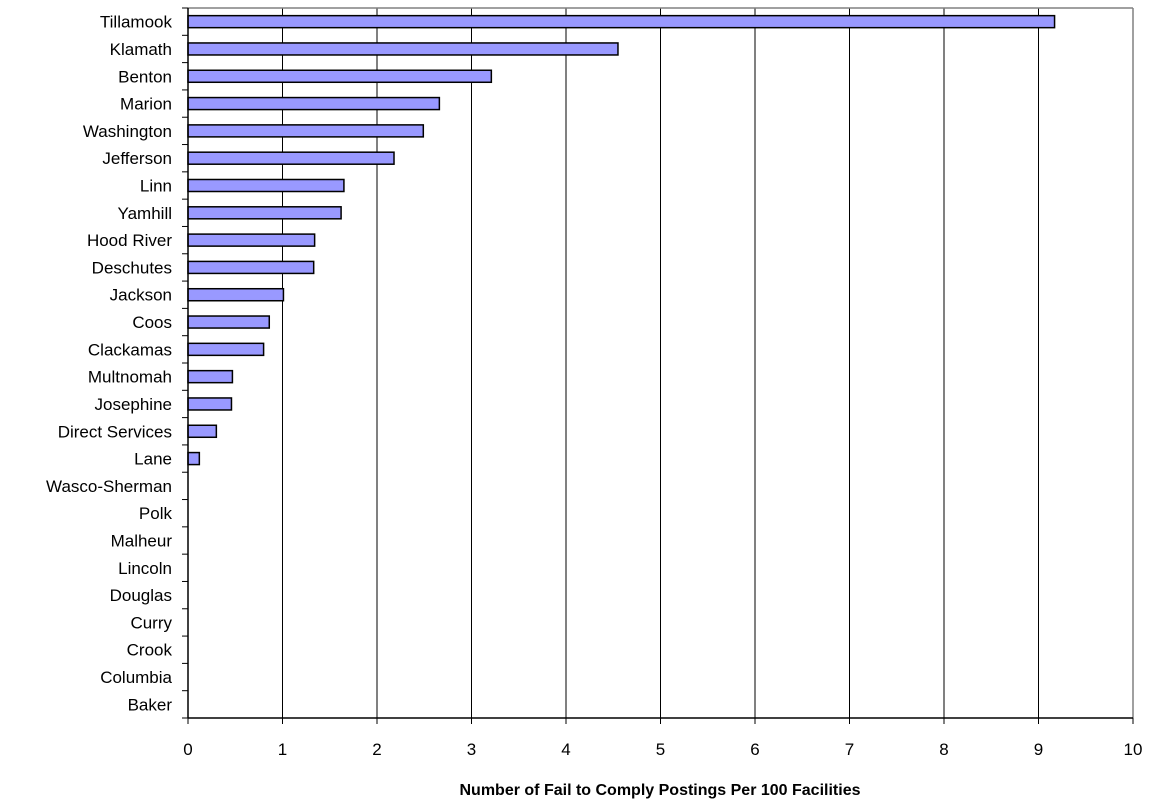 This screenshot has width=1152, height=806. Describe the element at coordinates (471, 749) in the screenshot. I see `x-tick-label: 3` at that location.